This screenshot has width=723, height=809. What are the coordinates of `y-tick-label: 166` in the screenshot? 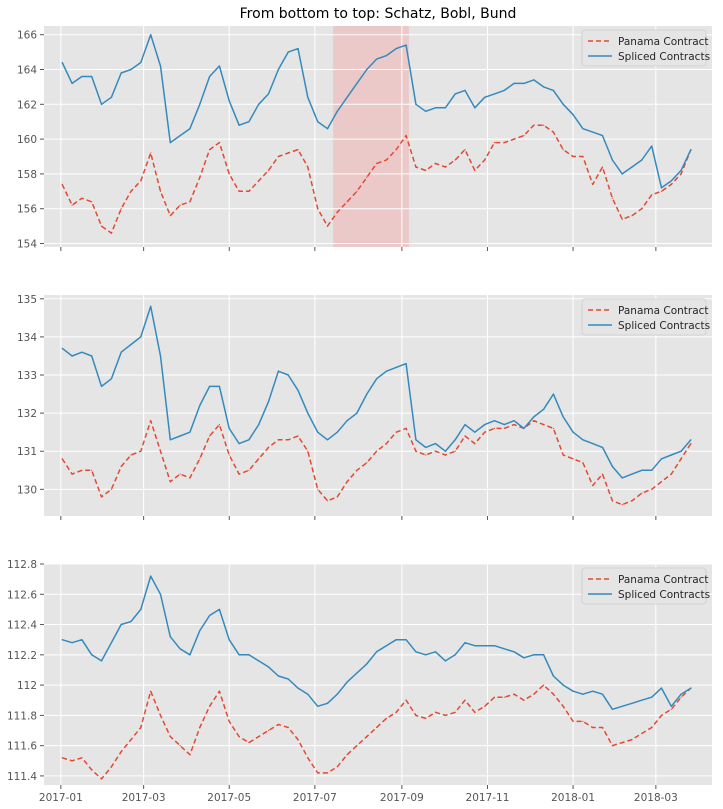 It's located at (27, 36).